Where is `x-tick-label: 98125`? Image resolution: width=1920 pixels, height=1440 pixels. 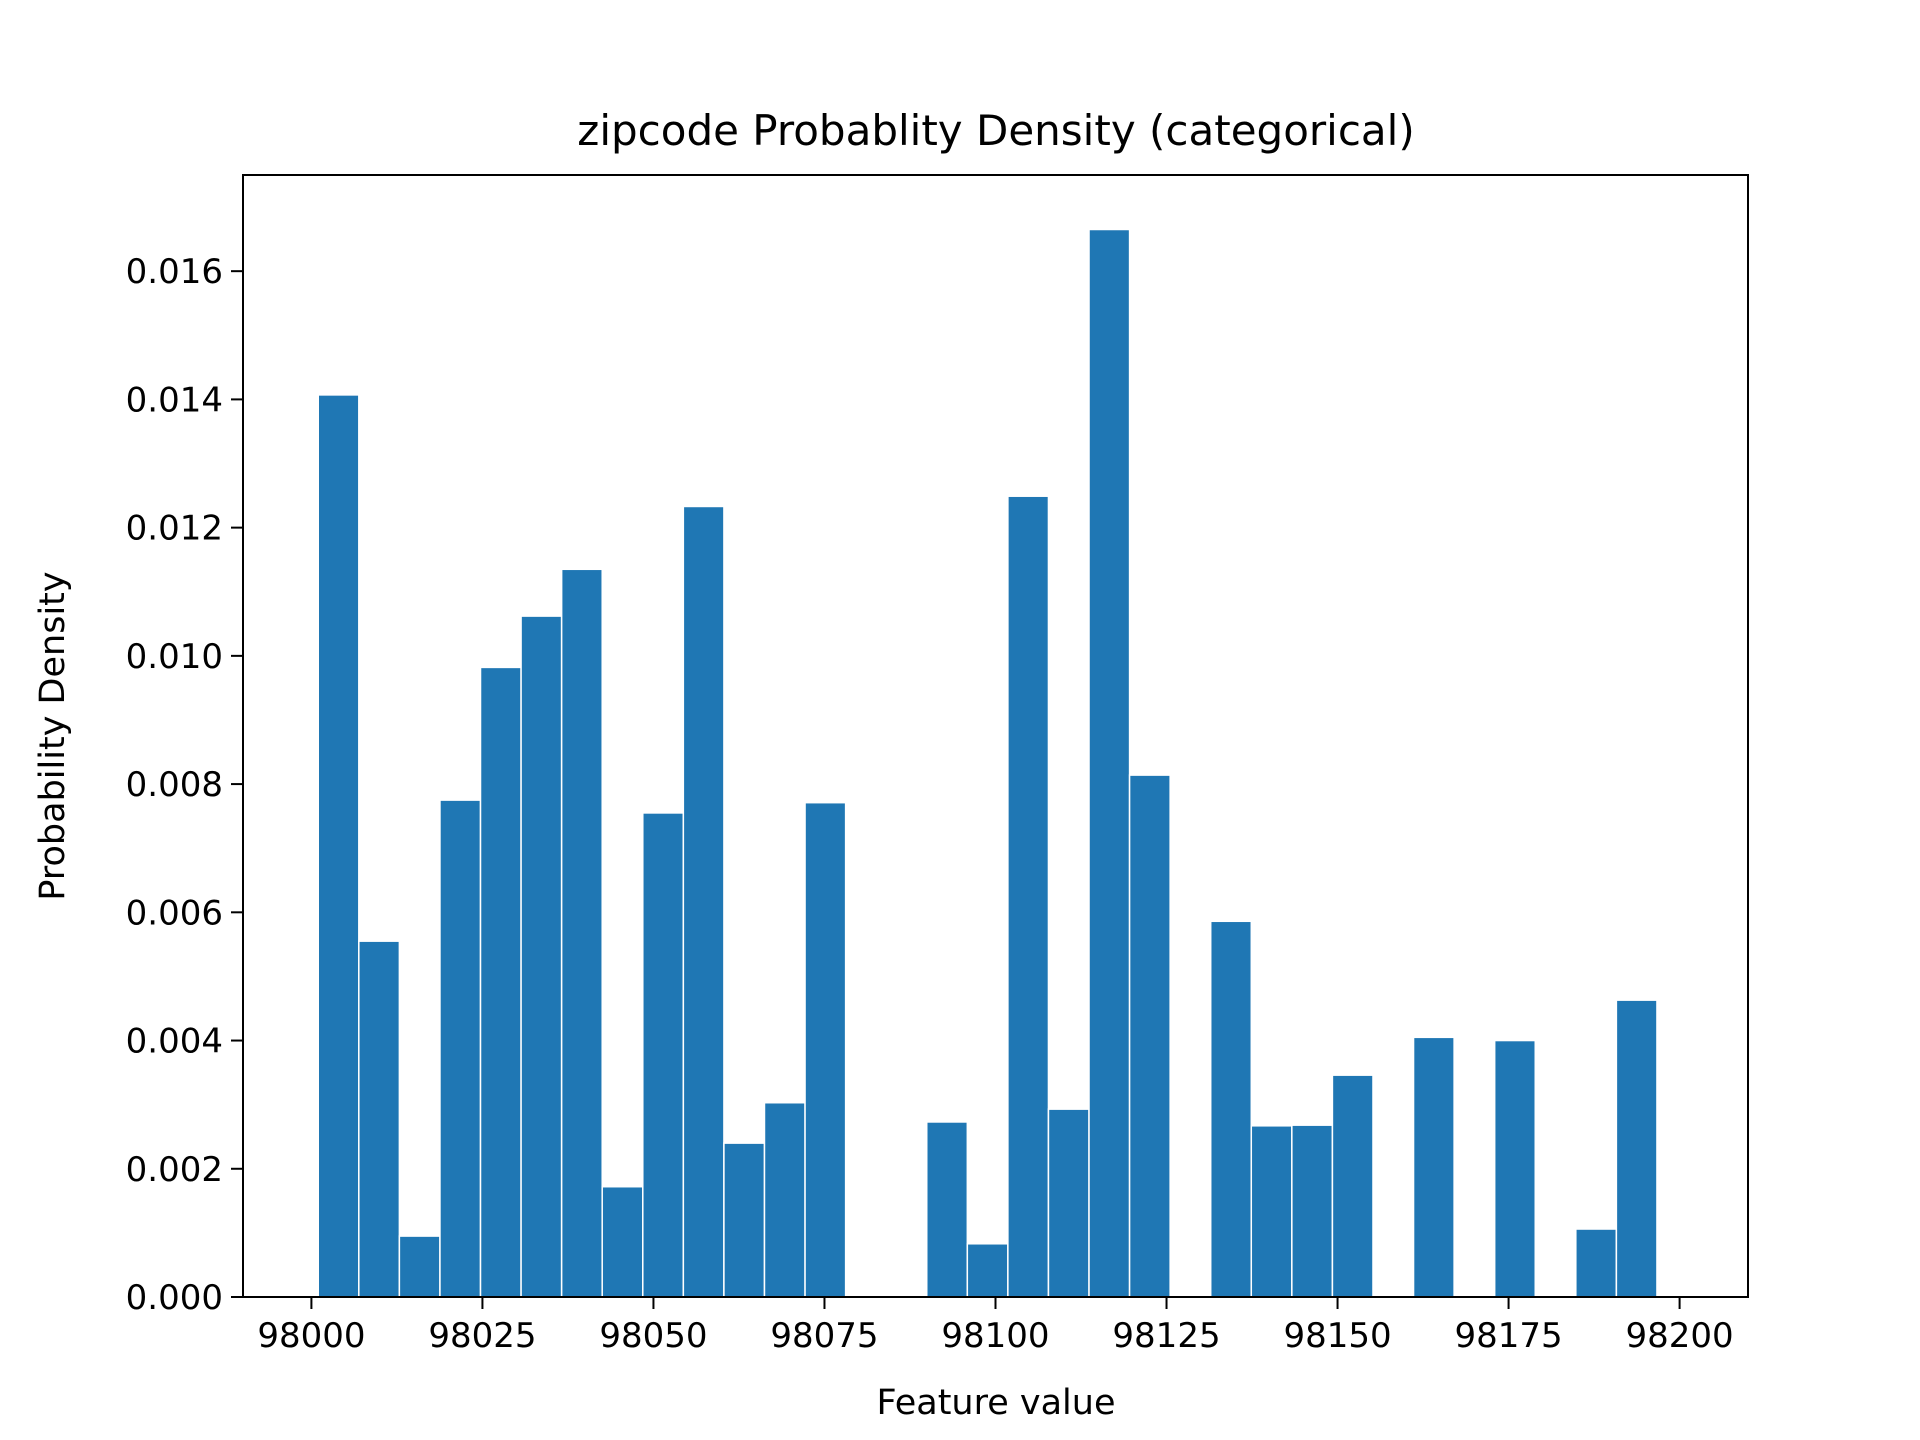
x-tick-label: 98125 is located at coordinates (1166, 1336).